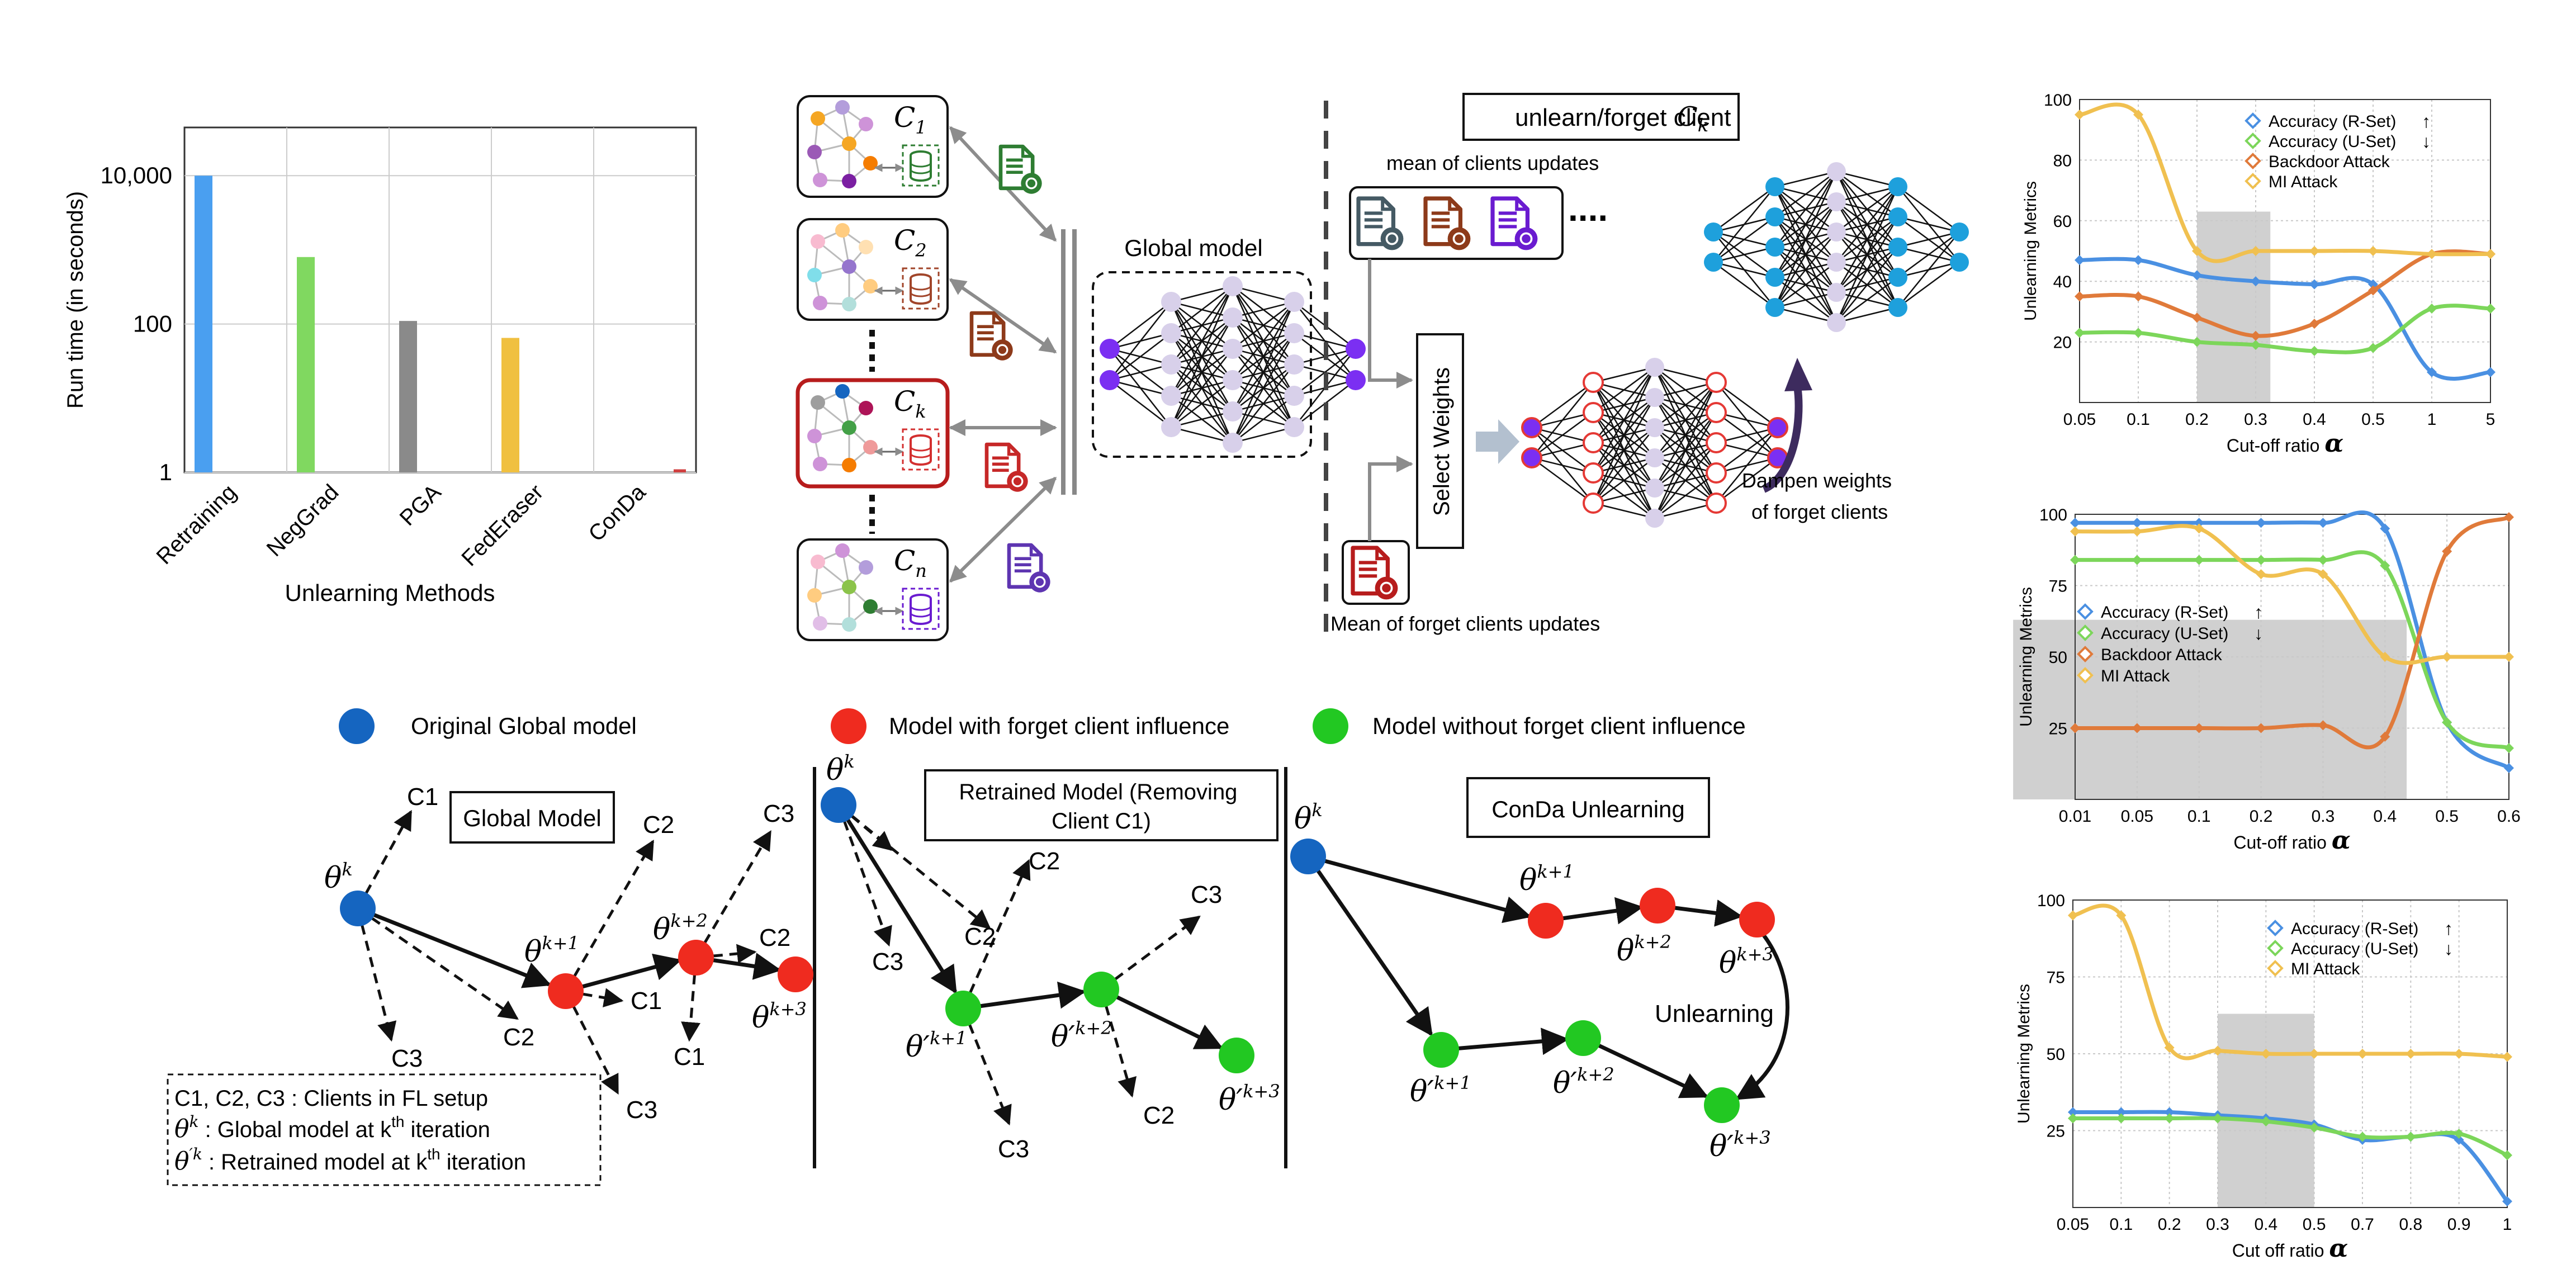 This screenshot has height=1288, width=2576. What do you see at coordinates (795, 974) in the screenshot?
I see `forget-influenced-model-node` at bounding box center [795, 974].